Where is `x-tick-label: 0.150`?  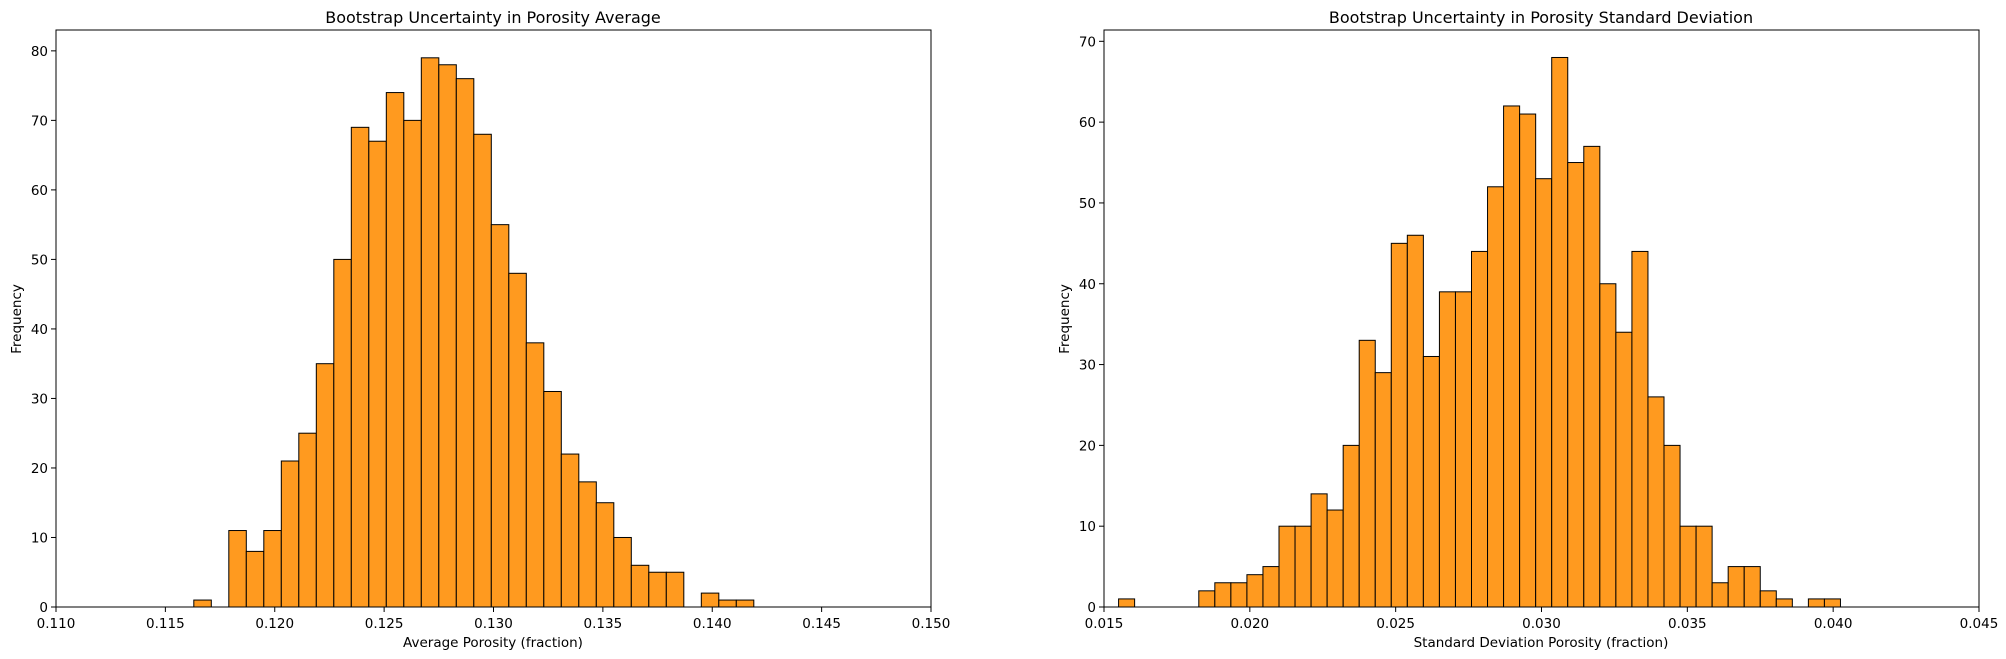 x-tick-label: 0.150 is located at coordinates (931, 624).